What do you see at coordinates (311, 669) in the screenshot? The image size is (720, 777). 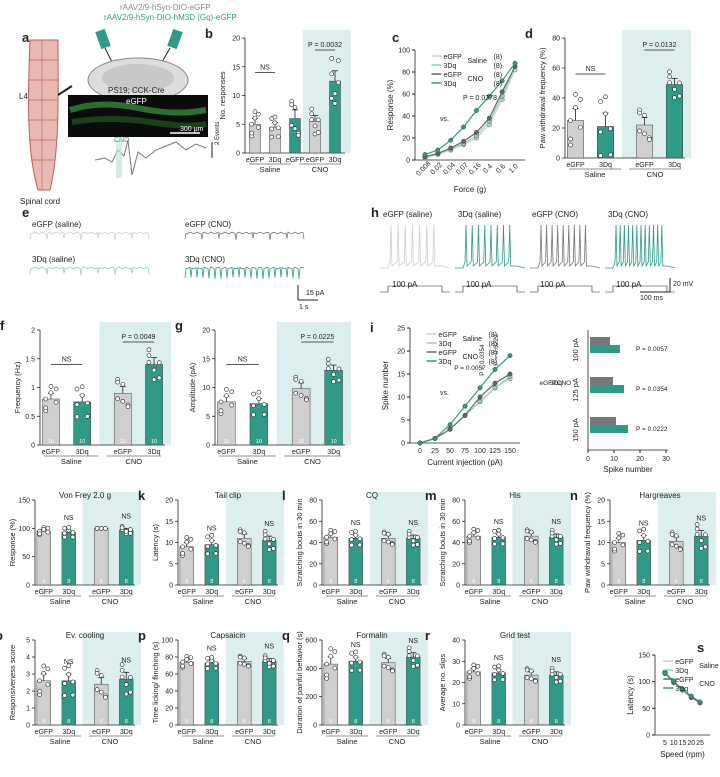 I see `y-tick-label: 400` at bounding box center [311, 669].